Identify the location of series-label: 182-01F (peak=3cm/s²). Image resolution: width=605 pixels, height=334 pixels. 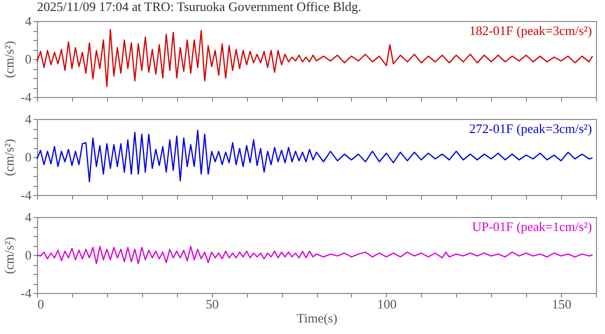
(530, 30).